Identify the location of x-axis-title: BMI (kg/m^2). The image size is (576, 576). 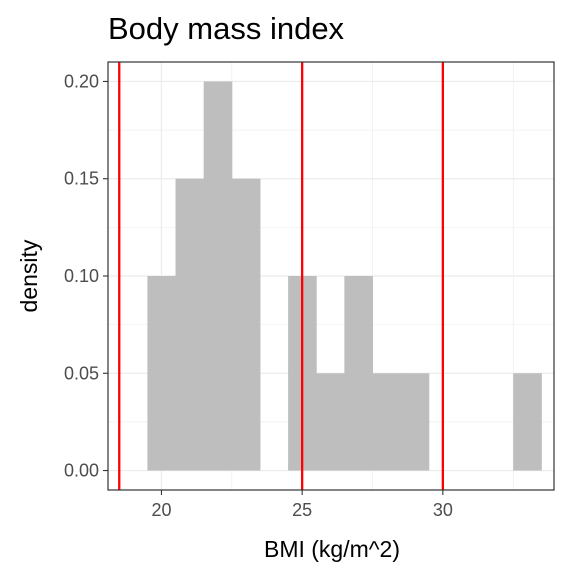
(332, 549).